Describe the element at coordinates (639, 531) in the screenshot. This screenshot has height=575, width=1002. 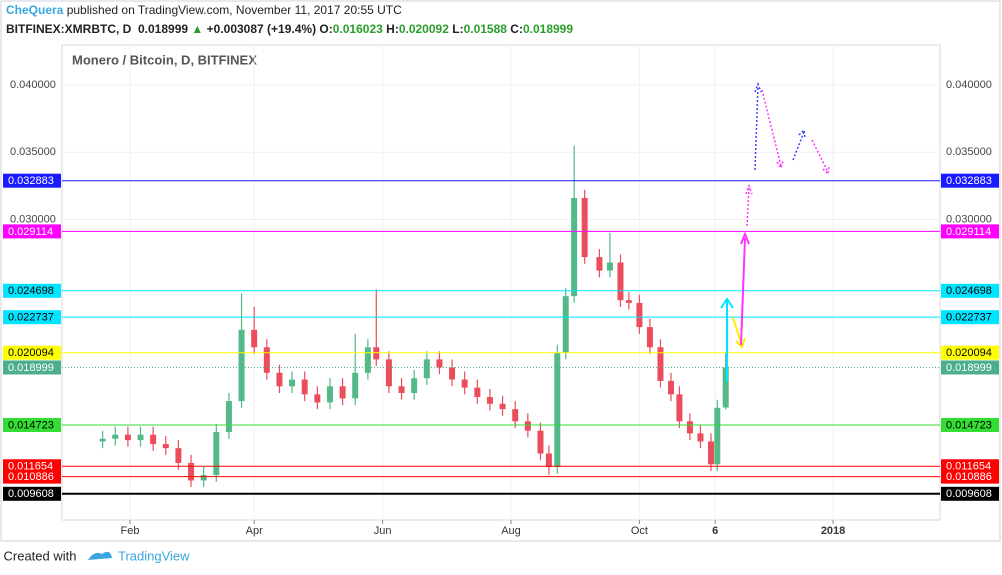
I see `x-tick-label: Oct` at that location.